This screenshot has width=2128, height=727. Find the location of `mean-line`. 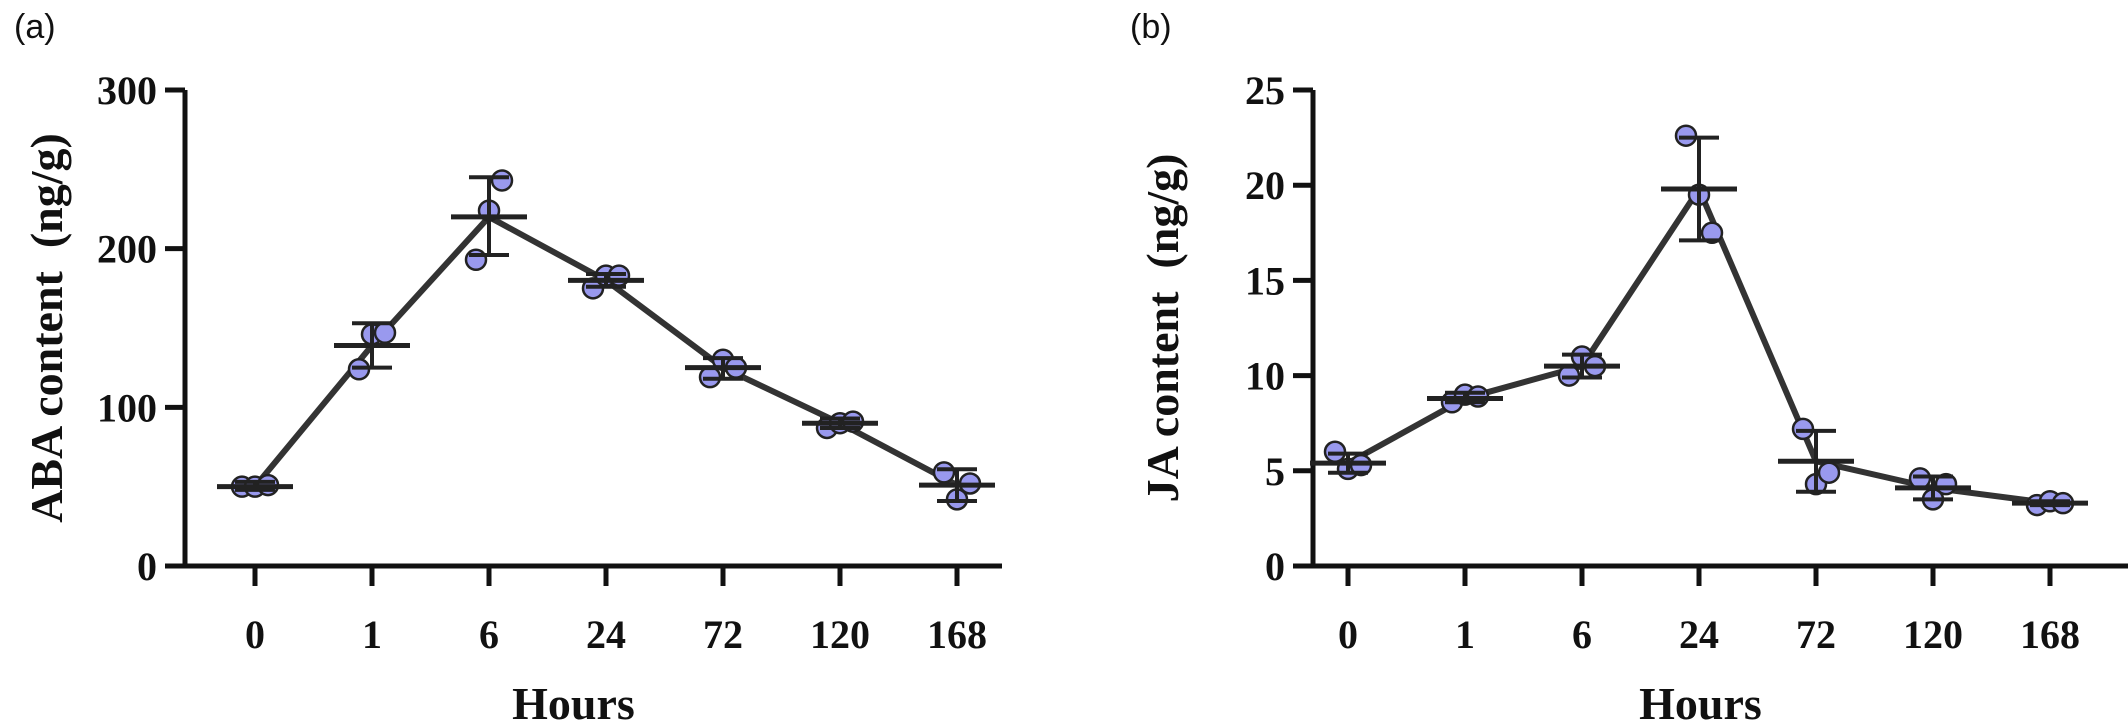

mean-line is located at coordinates (605, 351).